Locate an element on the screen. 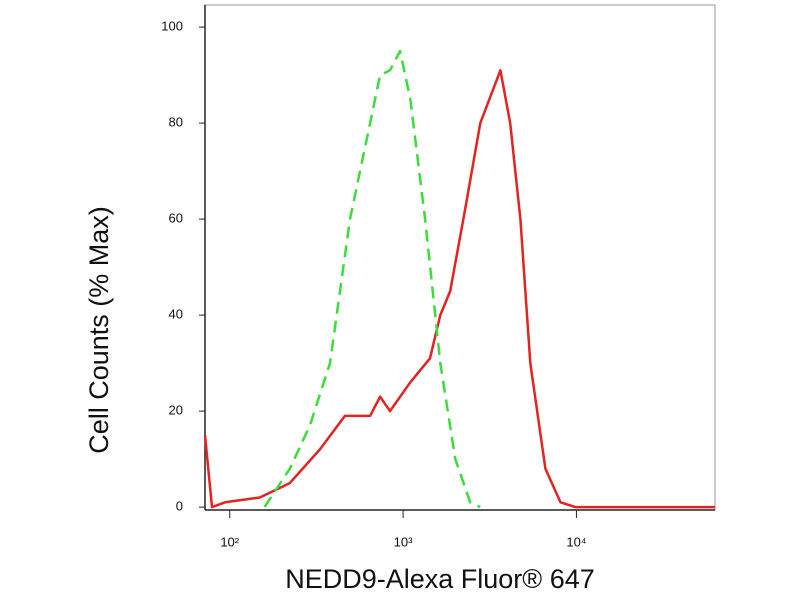  y-tick-label: 100 is located at coordinates (172, 26).